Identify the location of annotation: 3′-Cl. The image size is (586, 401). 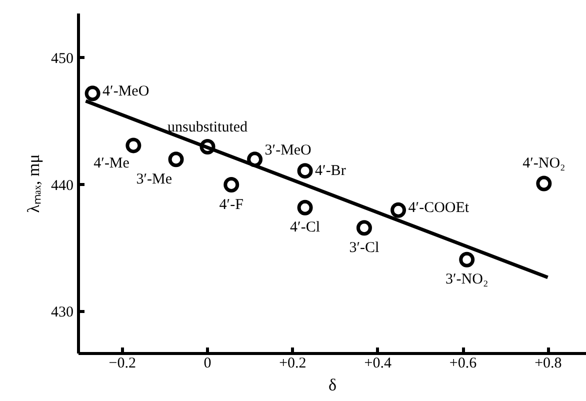
(364, 248).